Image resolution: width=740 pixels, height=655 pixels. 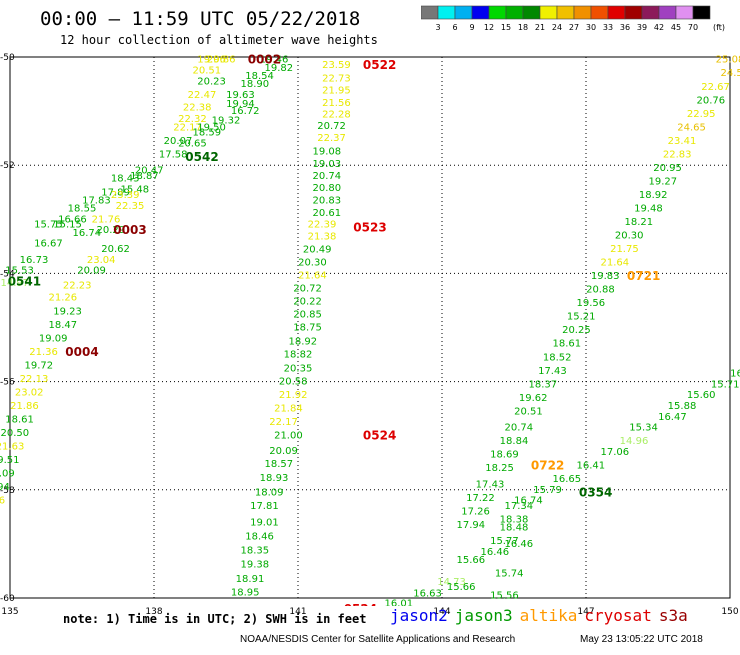 What do you see at coordinates (591, 27) in the screenshot?
I see `legend-tick: 30` at bounding box center [591, 27].